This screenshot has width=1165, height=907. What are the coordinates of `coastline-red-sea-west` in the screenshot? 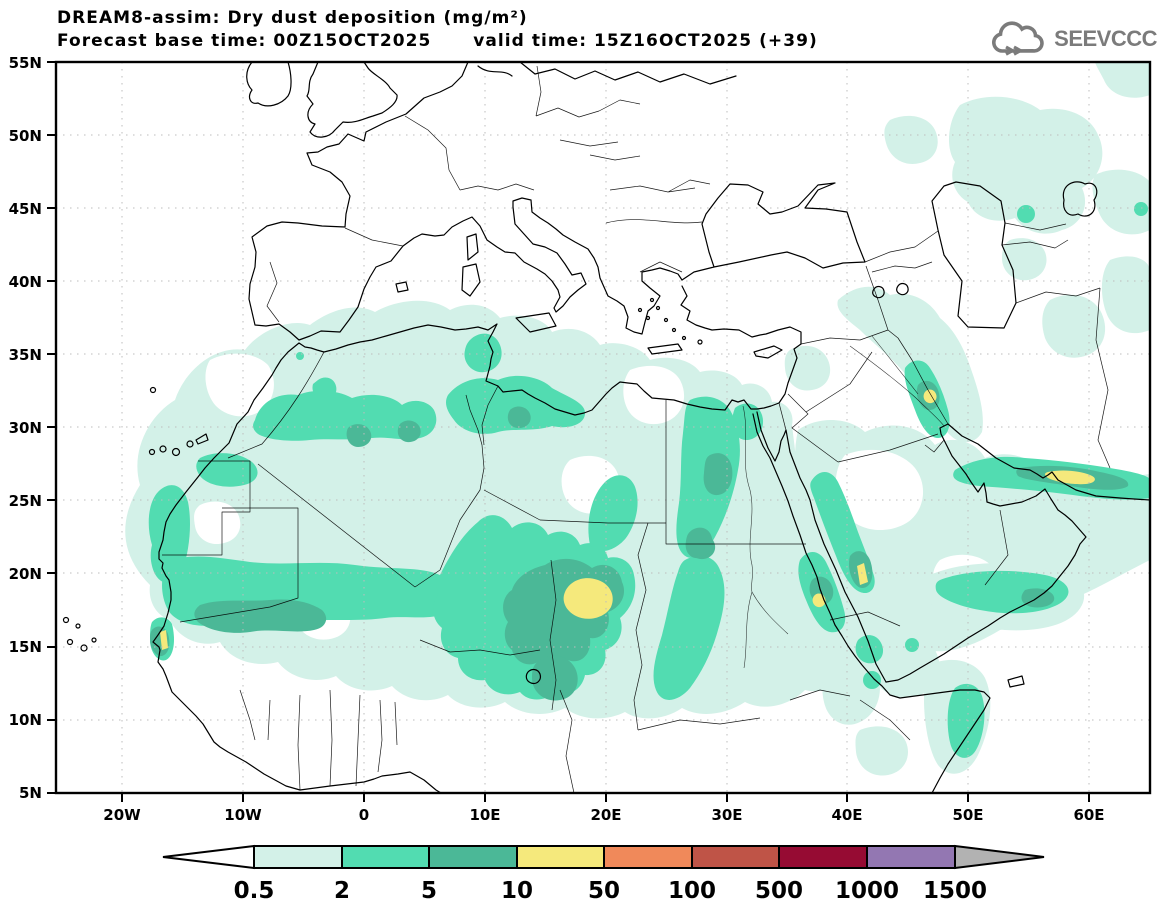 It's located at (871, 603).